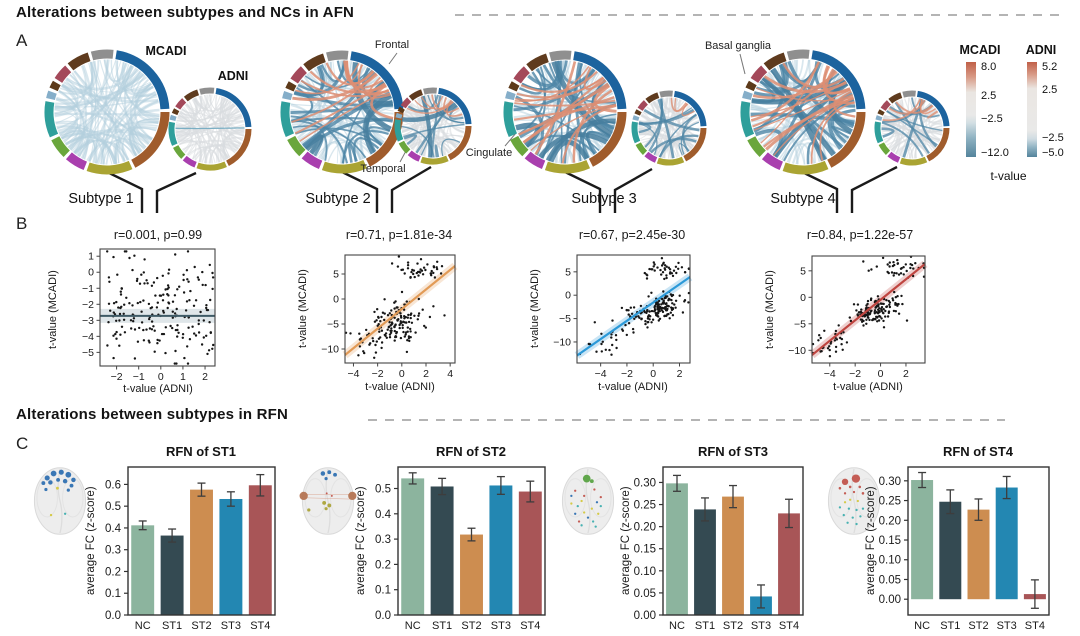 The width and height of the screenshot is (1080, 636). I want to click on svg-text: −3, so click(88, 321).